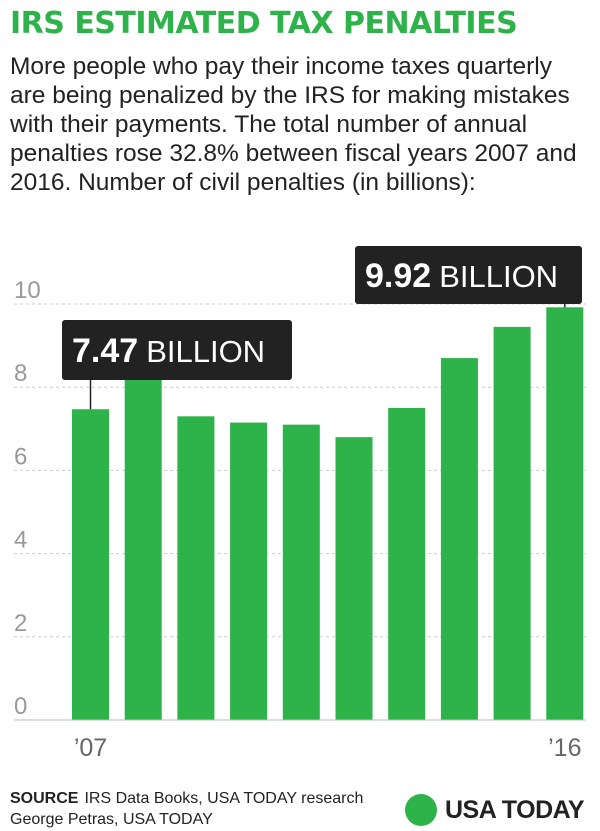 The image size is (600, 831). I want to click on usa-today-logo: USA TODAY, so click(495, 810).